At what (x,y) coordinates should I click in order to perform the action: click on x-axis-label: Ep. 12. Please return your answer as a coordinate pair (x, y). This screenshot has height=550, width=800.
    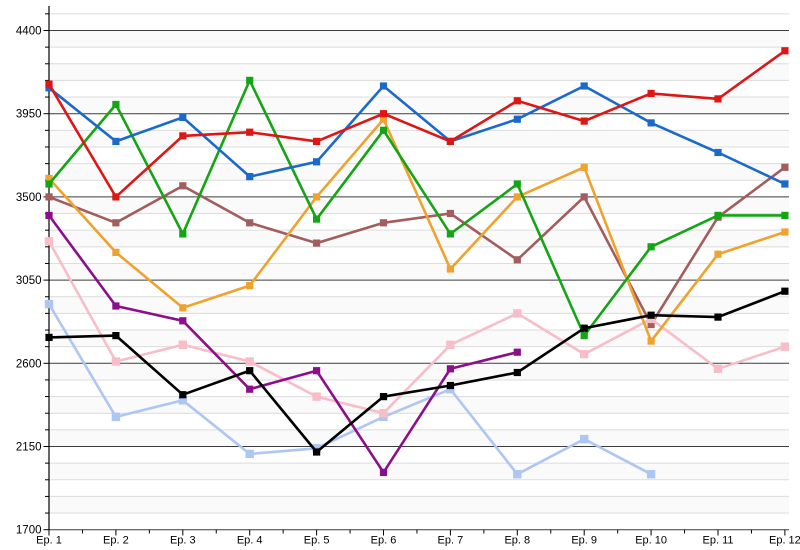
    Looking at the image, I should click on (784, 541).